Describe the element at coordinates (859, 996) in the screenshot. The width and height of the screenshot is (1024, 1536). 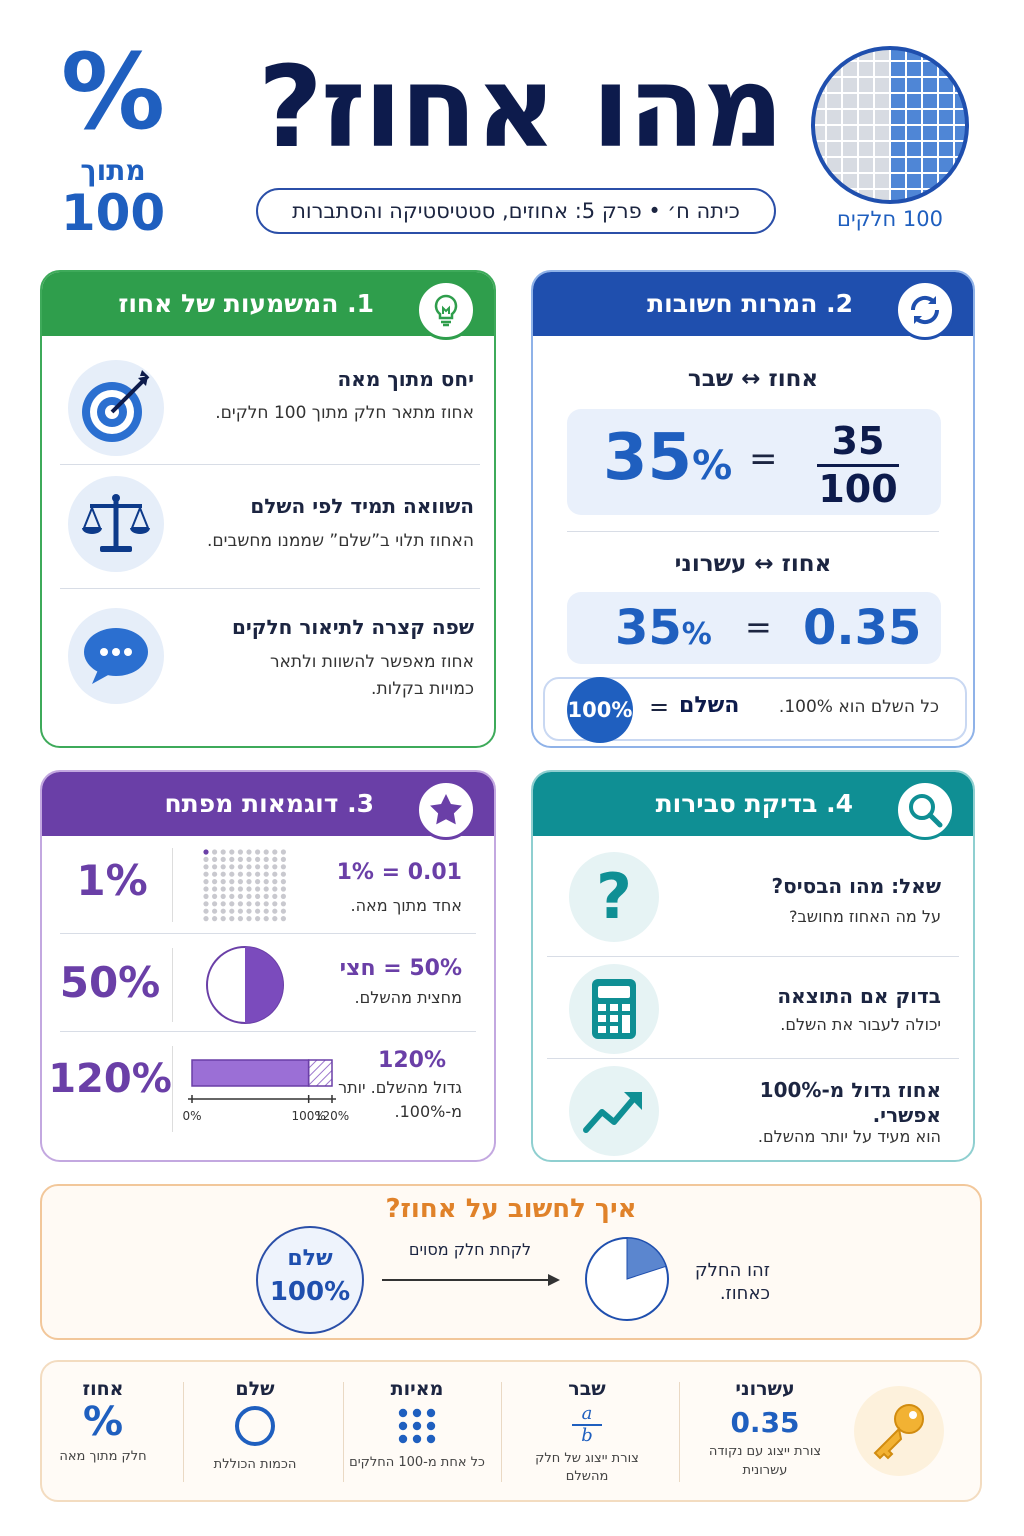
I see `check-item-2-title: בדוק אם התוצאה` at that location.